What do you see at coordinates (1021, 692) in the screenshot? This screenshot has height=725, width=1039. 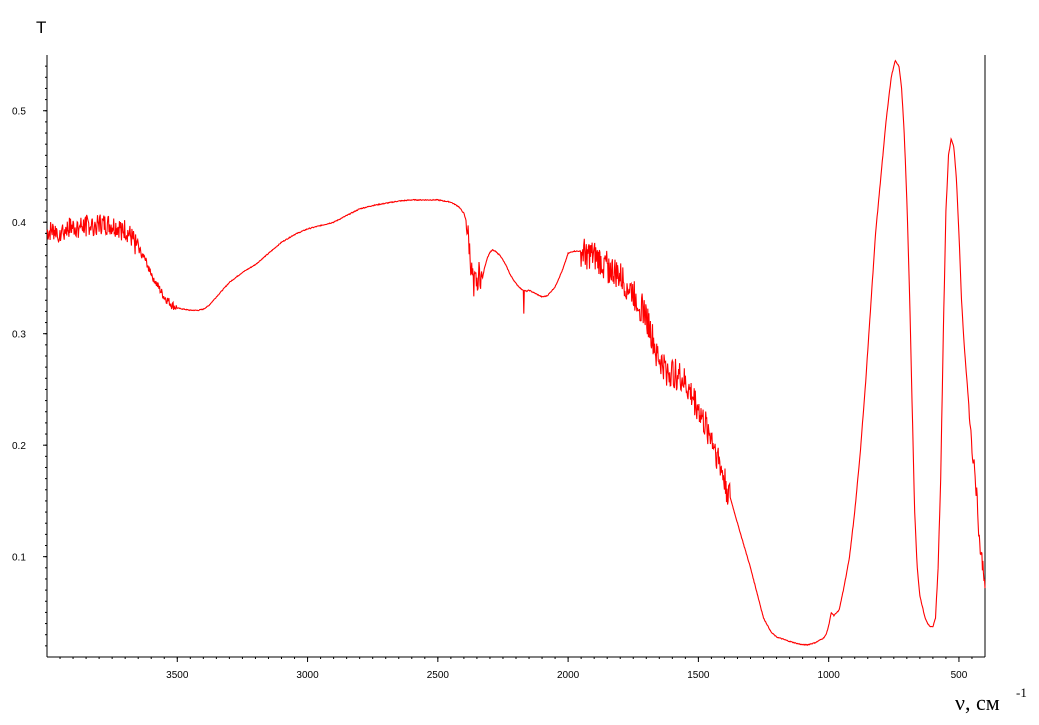 I see `x-axis-label-superscript: -1` at bounding box center [1021, 692].